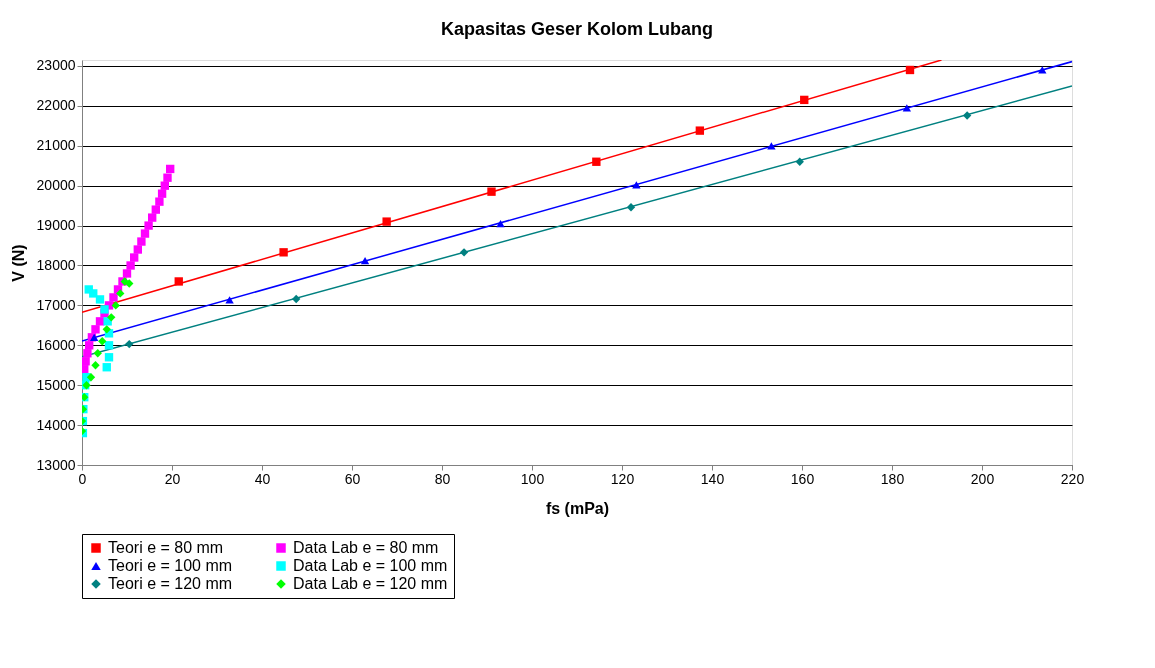 The width and height of the screenshot is (1155, 668). I want to click on legend-label: Data Lab e = 120 mm, so click(370, 583).